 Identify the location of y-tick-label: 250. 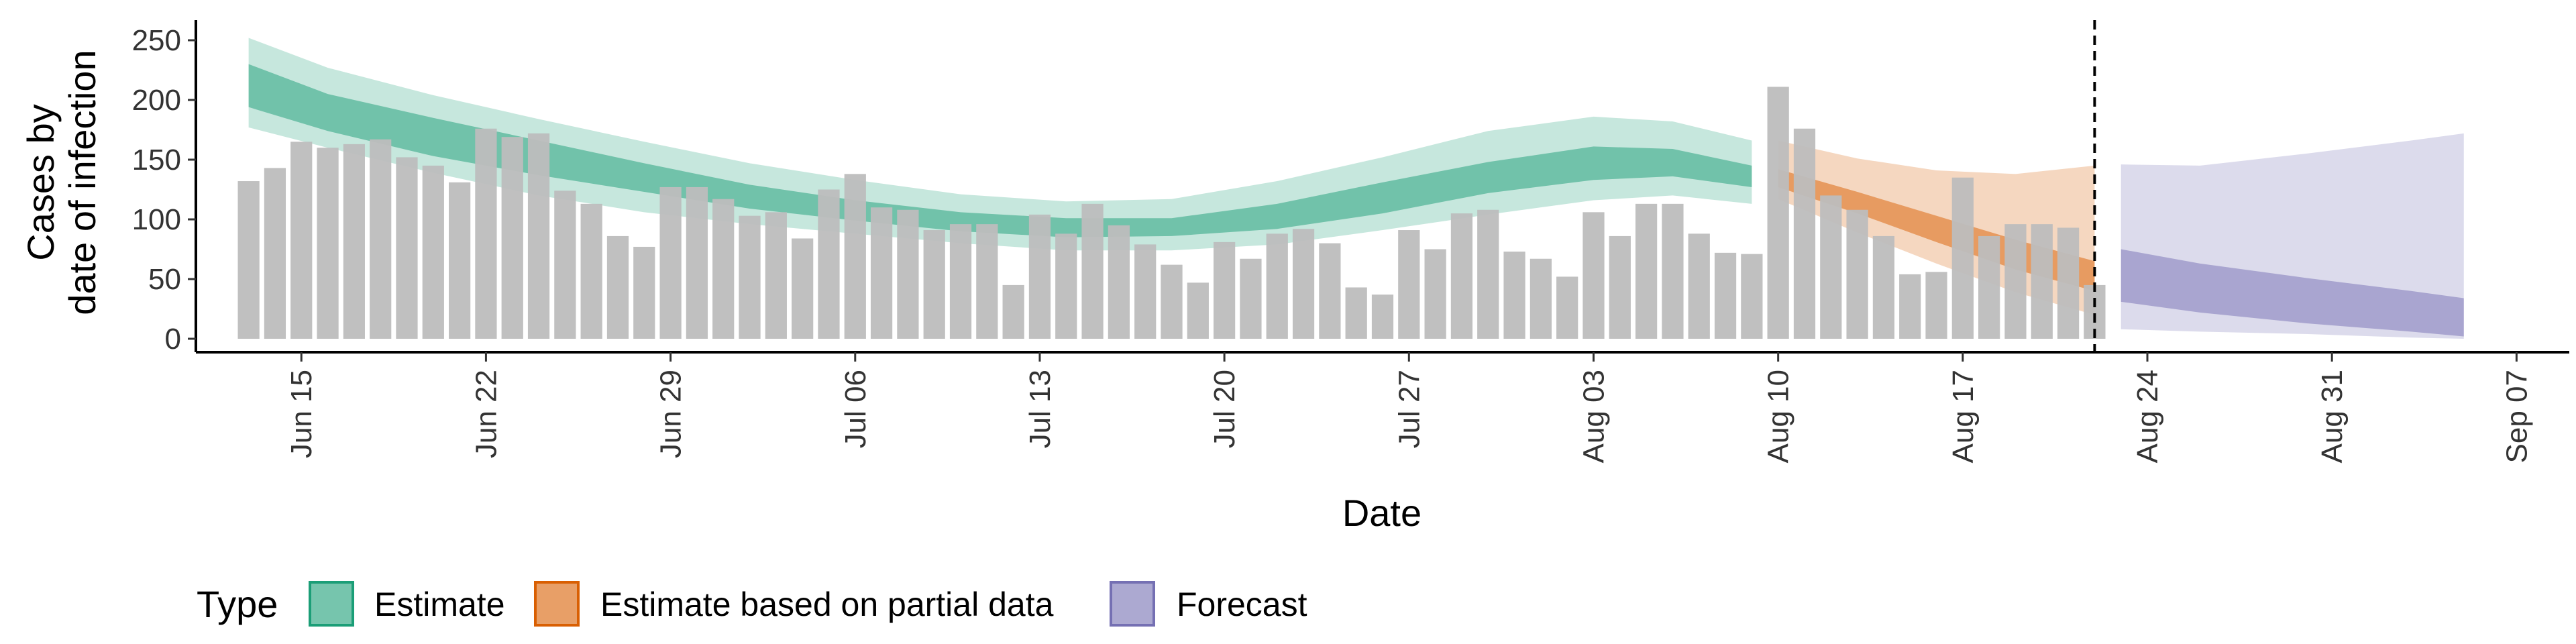
(156, 40).